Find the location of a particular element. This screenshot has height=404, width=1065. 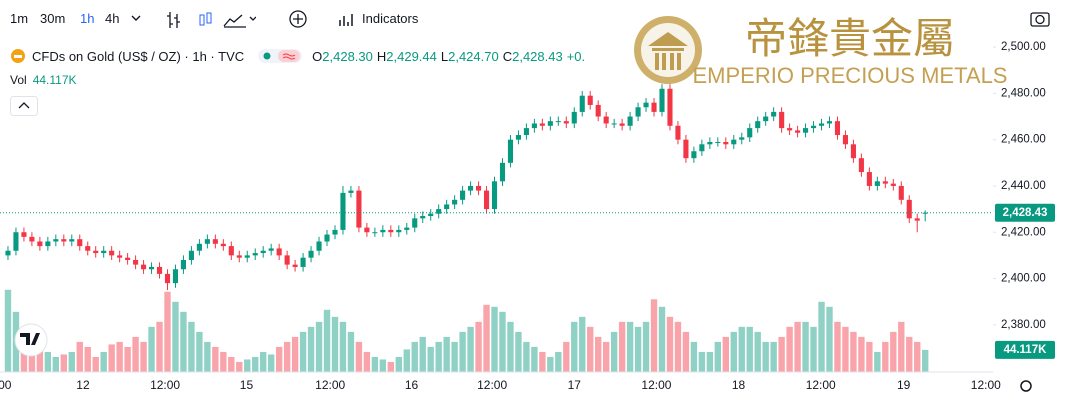

watermark-logo is located at coordinates (668, 50).